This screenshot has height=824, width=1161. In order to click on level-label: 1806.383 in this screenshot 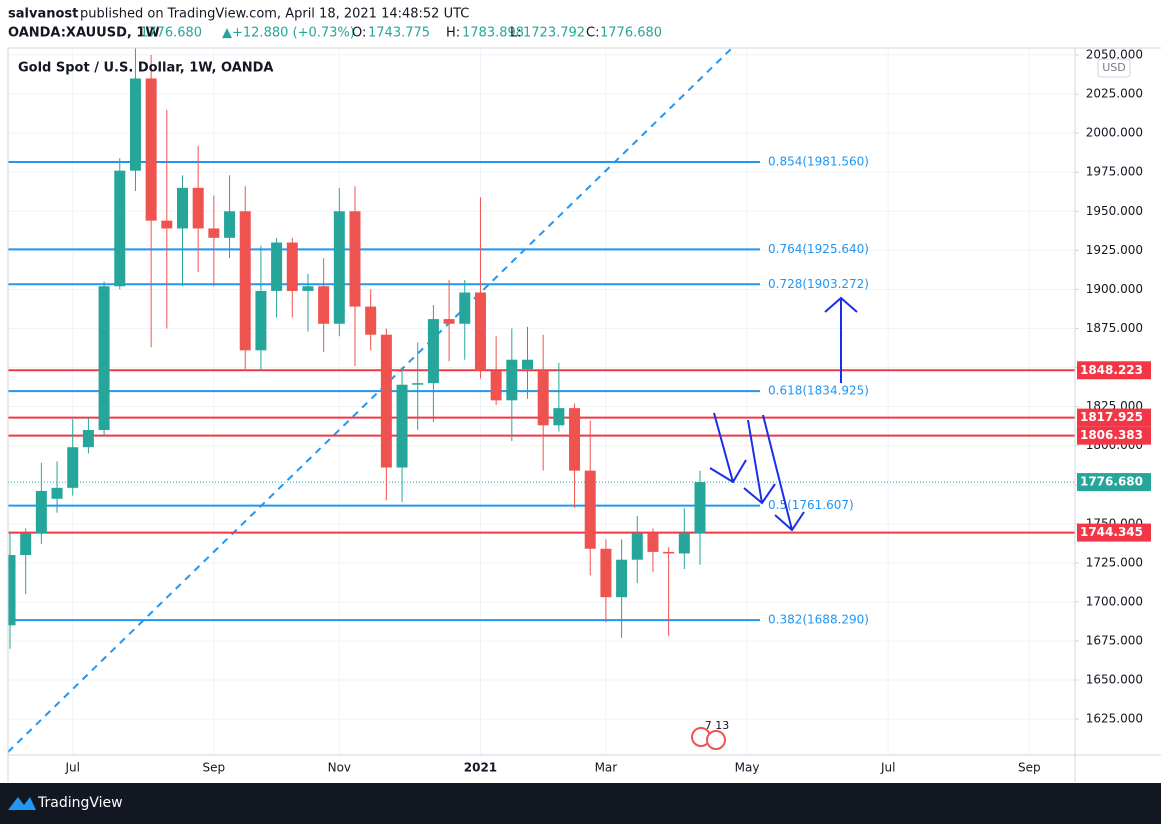, I will do `click(1111, 435)`.